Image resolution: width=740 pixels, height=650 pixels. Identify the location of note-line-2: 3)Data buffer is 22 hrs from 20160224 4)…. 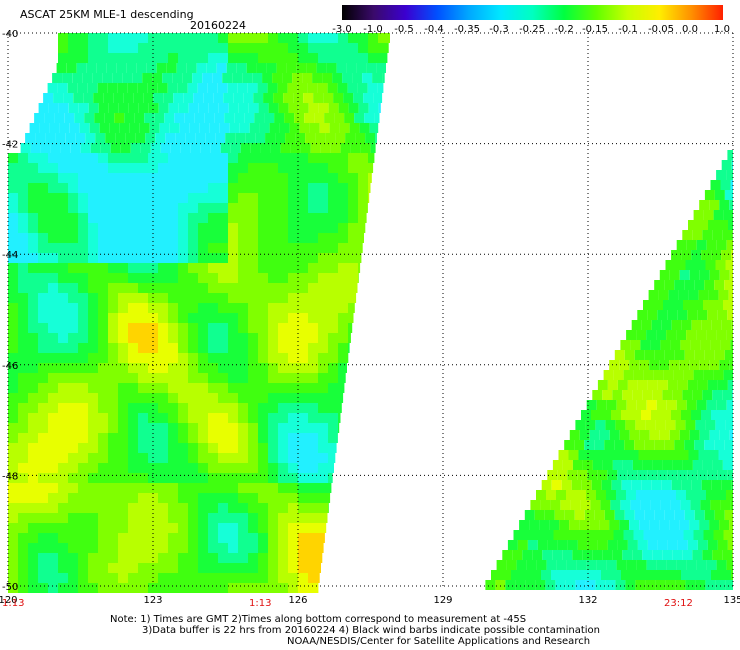
(371, 630).